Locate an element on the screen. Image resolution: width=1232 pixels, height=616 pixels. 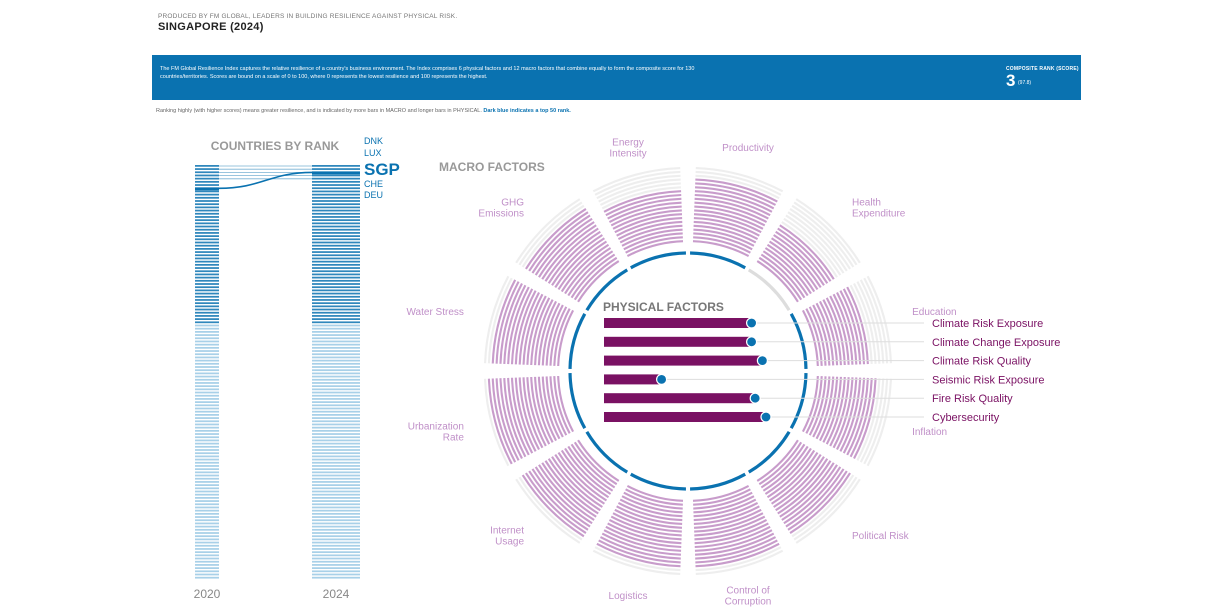
country-code-sgp: SGP is located at coordinates (382, 169).